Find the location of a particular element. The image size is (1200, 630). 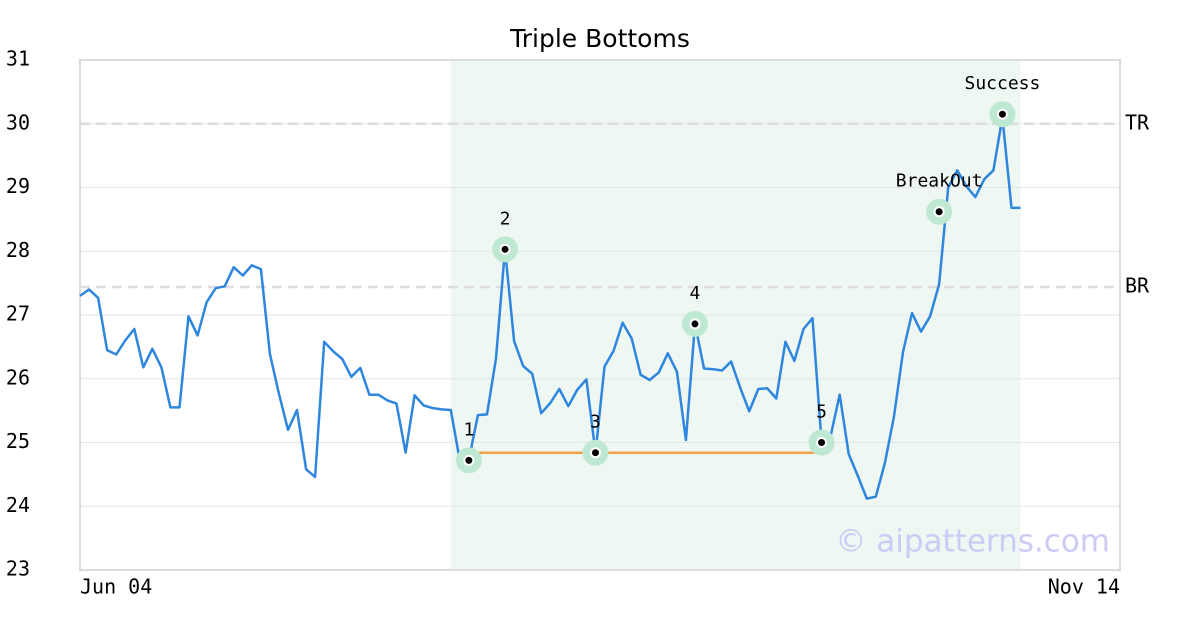

x-tick-label: Jun 04 is located at coordinates (116, 587).